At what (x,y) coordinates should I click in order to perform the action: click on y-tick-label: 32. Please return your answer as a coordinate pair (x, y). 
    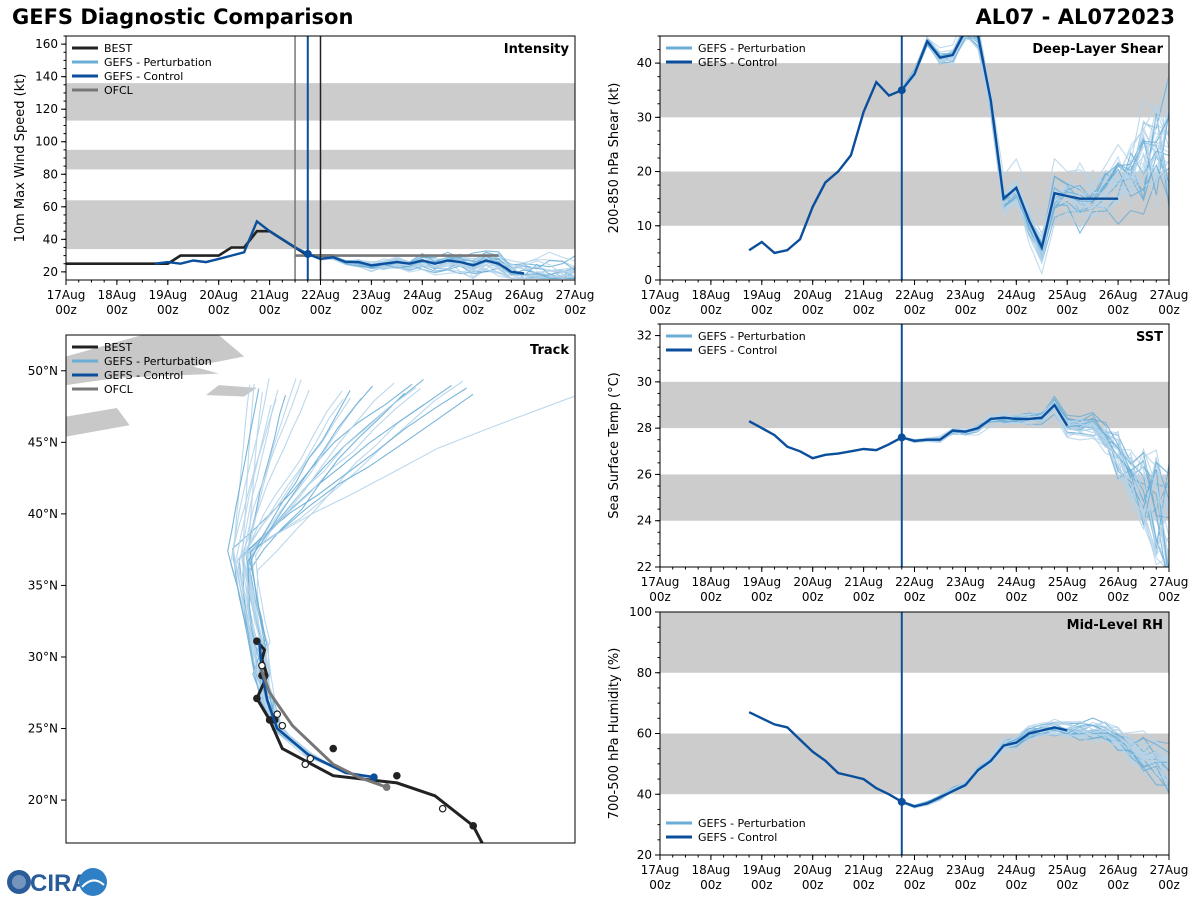
    Looking at the image, I should click on (644, 336).